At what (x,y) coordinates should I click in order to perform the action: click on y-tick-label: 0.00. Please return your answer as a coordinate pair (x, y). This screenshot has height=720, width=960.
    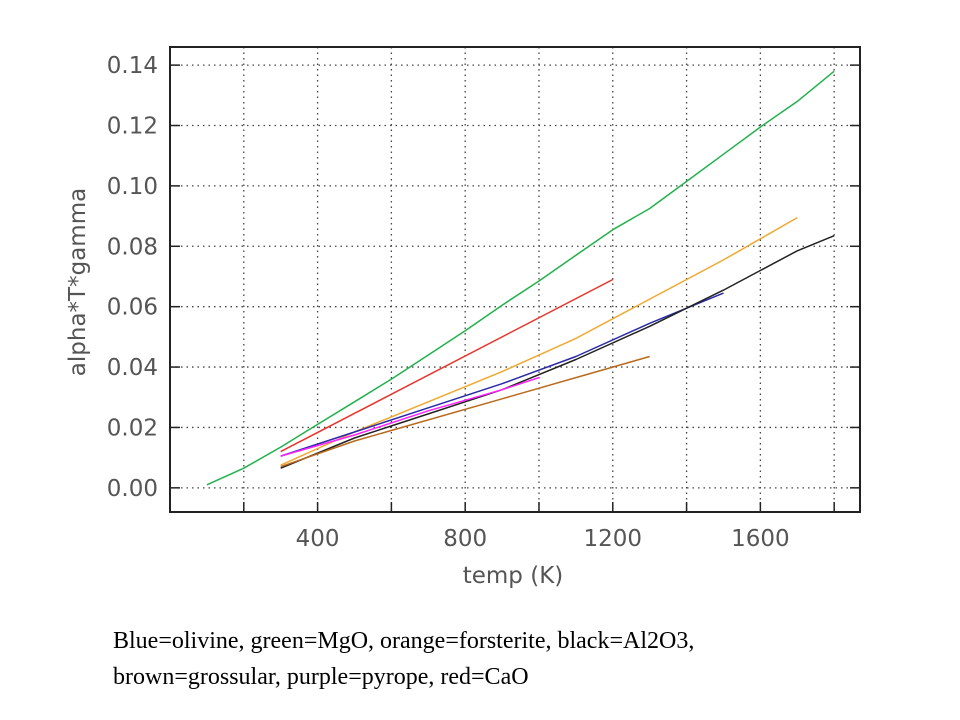
    Looking at the image, I should click on (132, 489).